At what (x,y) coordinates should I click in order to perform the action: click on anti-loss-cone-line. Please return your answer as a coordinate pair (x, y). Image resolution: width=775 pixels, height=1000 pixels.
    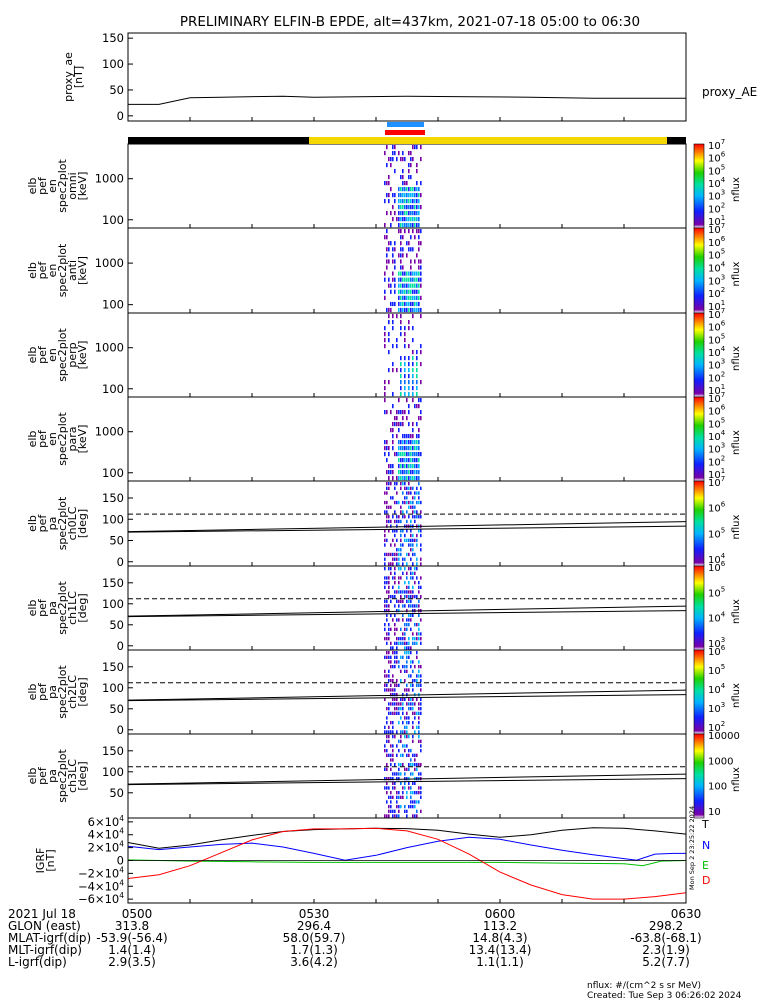
    Looking at the image, I should click on (407, 529).